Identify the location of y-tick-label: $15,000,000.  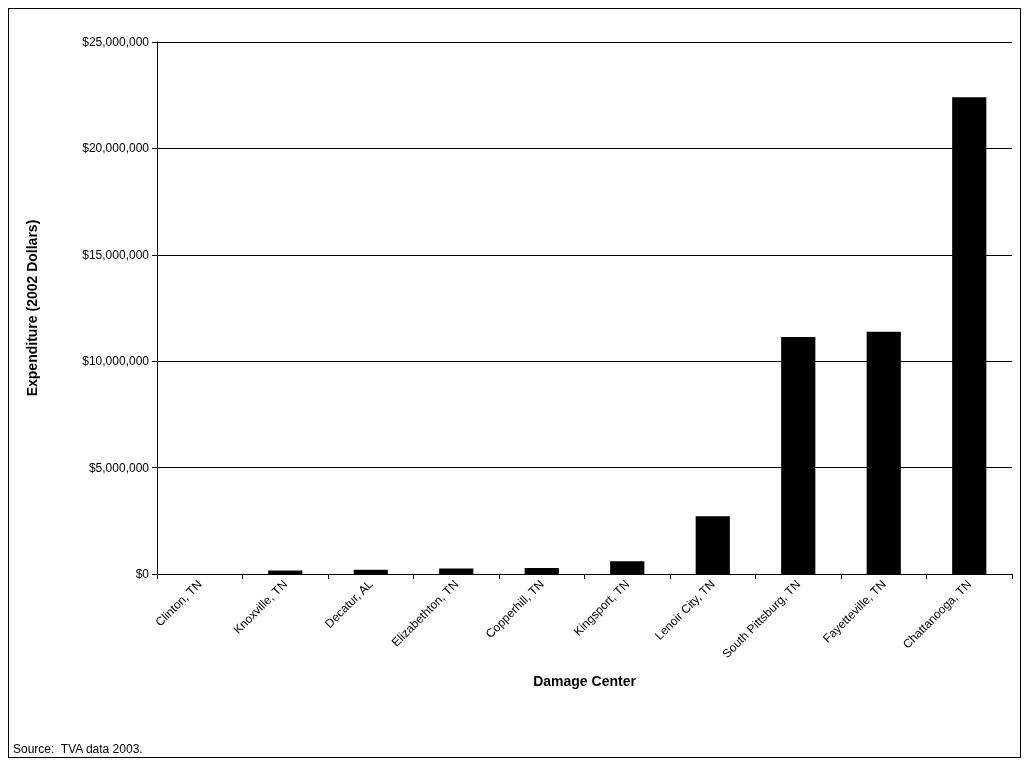
(116, 254).